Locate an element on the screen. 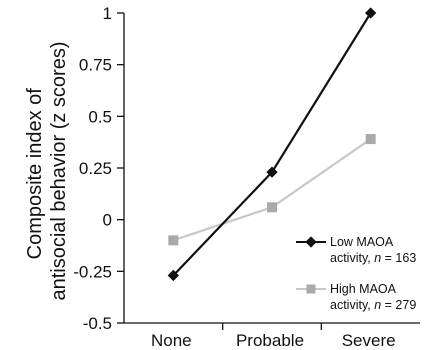 This screenshot has height=350, width=434. legend-low-line-1: Low MAOA is located at coordinates (362, 242).